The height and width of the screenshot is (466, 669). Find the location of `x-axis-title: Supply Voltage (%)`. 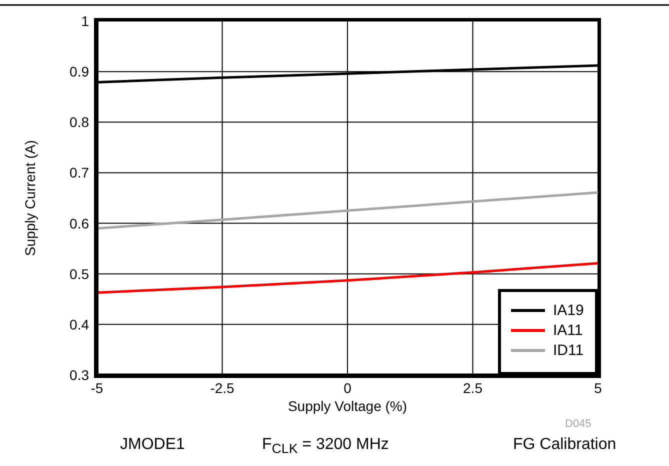

x-axis-title: Supply Voltage (%) is located at coordinates (348, 406).